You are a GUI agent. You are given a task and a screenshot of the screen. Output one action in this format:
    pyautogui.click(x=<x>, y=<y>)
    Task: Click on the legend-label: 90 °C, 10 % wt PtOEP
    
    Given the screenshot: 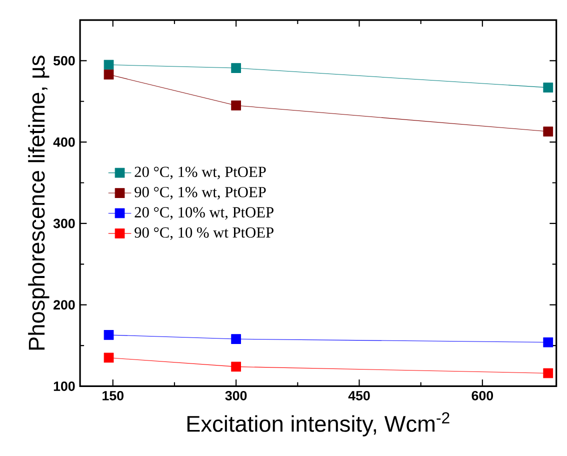 What is the action you would take?
    pyautogui.click(x=204, y=233)
    